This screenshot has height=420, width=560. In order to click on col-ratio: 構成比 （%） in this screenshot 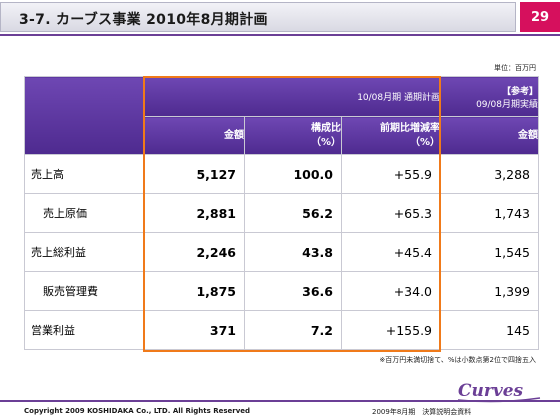, I will do `click(293, 135)`.